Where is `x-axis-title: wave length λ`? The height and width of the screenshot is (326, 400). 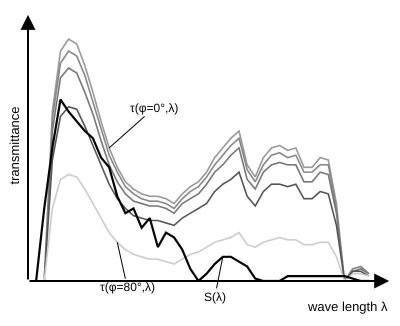 x-axis-title: wave length λ is located at coordinates (347, 306).